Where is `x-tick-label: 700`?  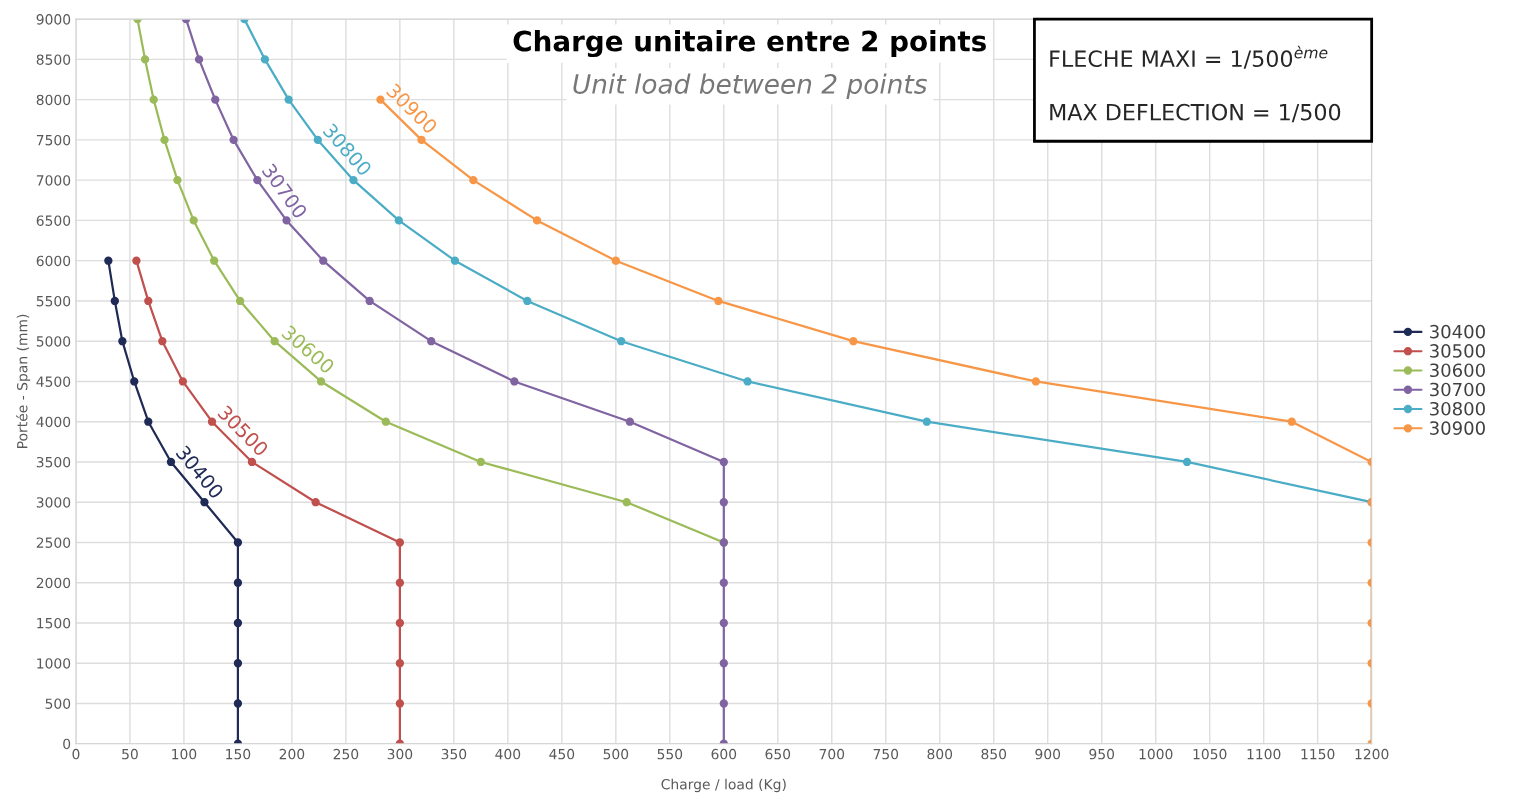
x-tick-label: 700 is located at coordinates (832, 754).